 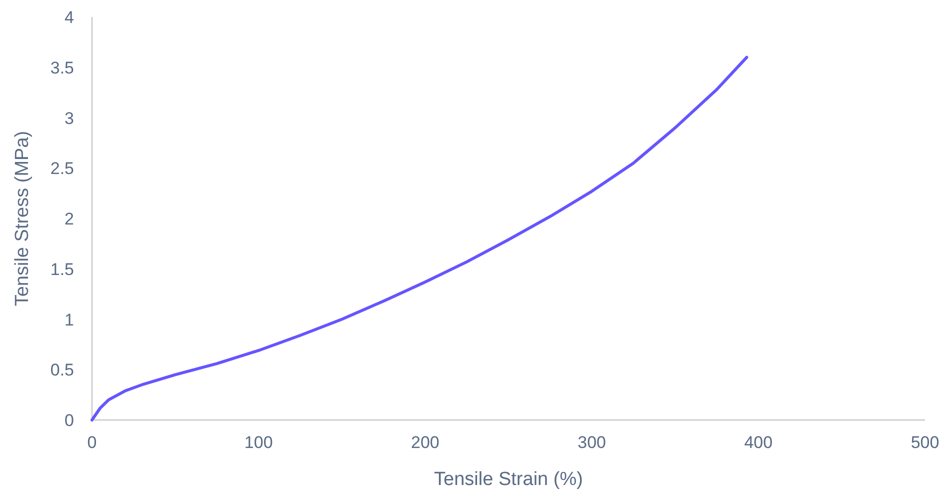 I want to click on x-tick-label: 300, so click(x=592, y=442).